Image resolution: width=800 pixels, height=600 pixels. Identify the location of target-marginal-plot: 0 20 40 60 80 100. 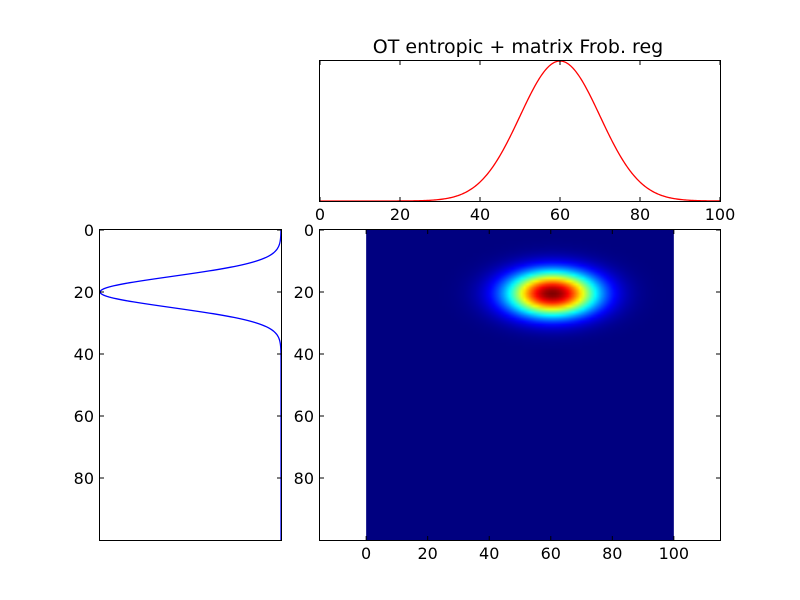
(525, 142).